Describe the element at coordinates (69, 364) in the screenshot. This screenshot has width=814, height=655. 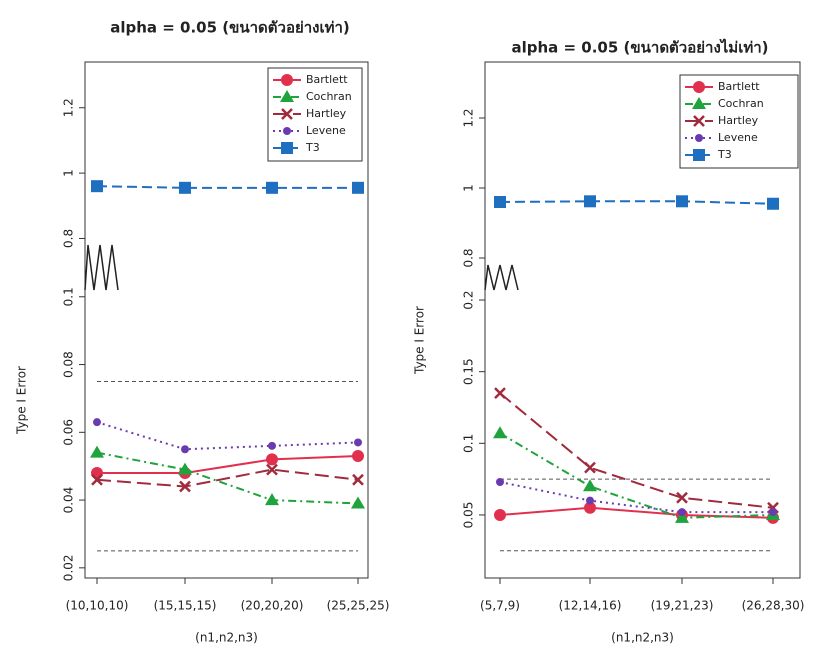
I see `y-tick-label: 0.08` at that location.